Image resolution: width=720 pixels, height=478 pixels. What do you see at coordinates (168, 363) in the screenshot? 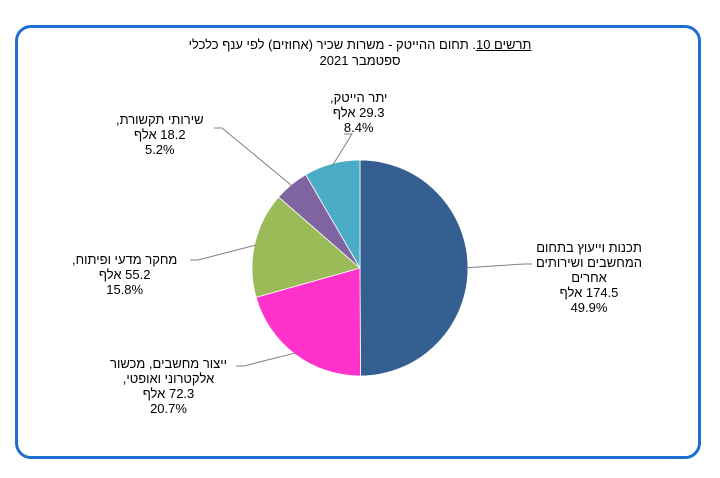
I see `slice-label-1-line-0: ייצור מחשבים, מכשור` at bounding box center [168, 363].